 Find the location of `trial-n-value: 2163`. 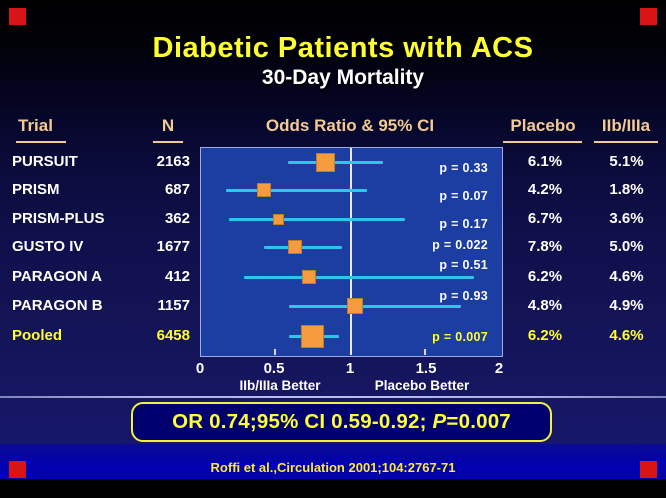

trial-n-value: 2163 is located at coordinates (173, 161).